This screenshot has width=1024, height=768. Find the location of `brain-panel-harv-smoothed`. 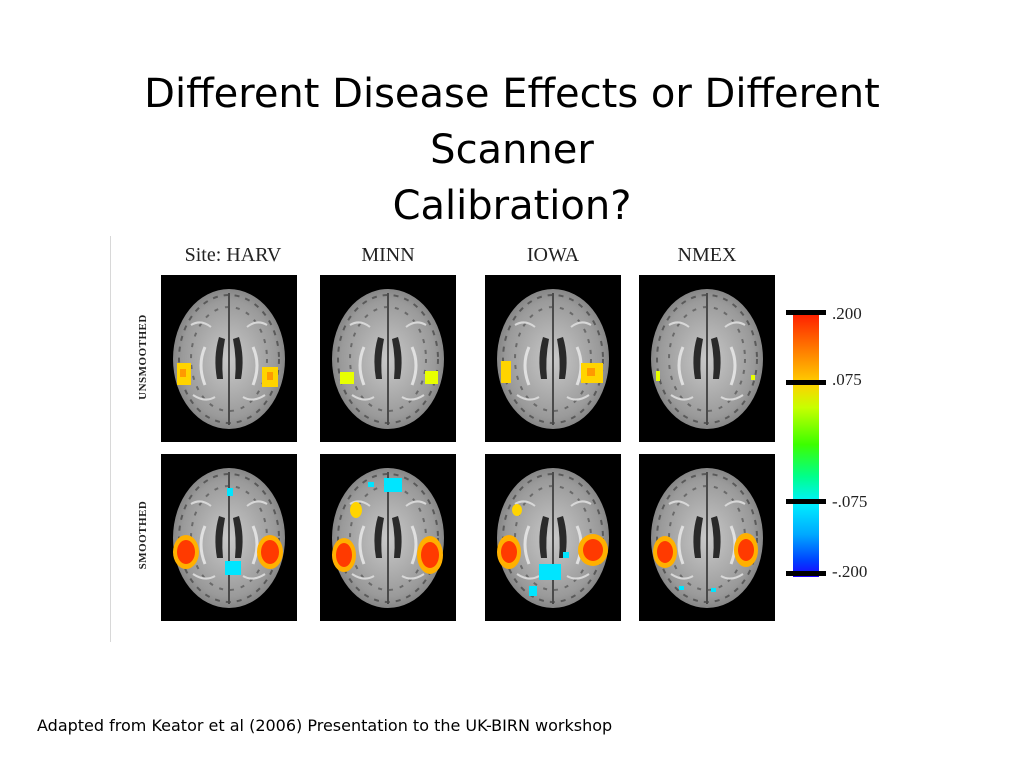

brain-panel-harv-smoothed is located at coordinates (229, 537).